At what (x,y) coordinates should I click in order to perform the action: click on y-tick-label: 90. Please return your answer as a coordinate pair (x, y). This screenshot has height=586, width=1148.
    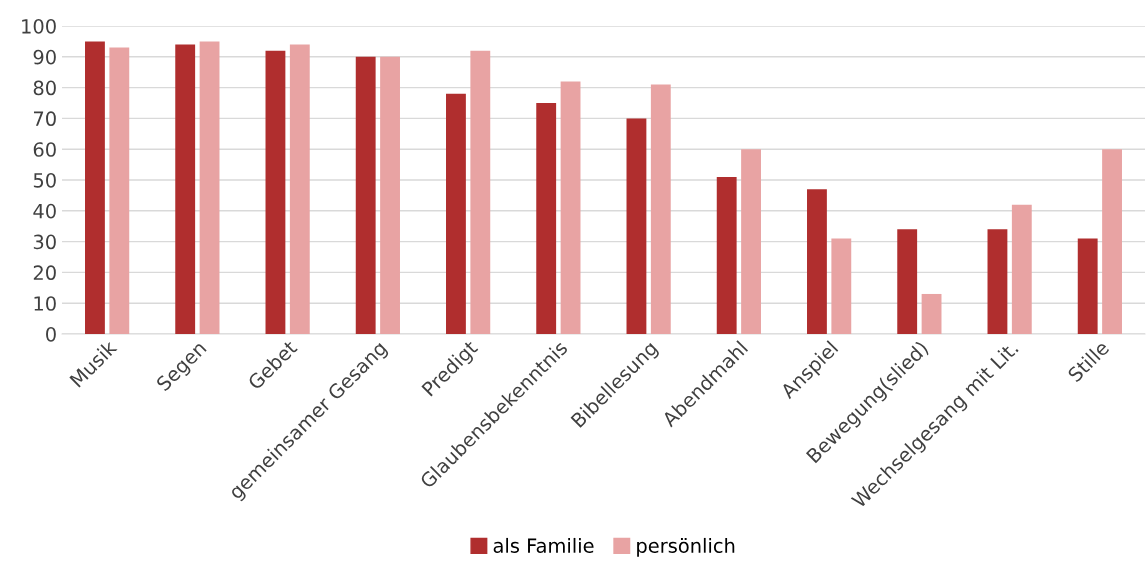
    Looking at the image, I should click on (44, 57).